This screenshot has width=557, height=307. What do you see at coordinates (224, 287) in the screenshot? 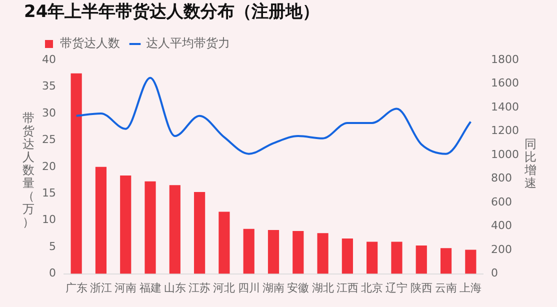
I see `x-tick-label: 河北` at bounding box center [224, 287].